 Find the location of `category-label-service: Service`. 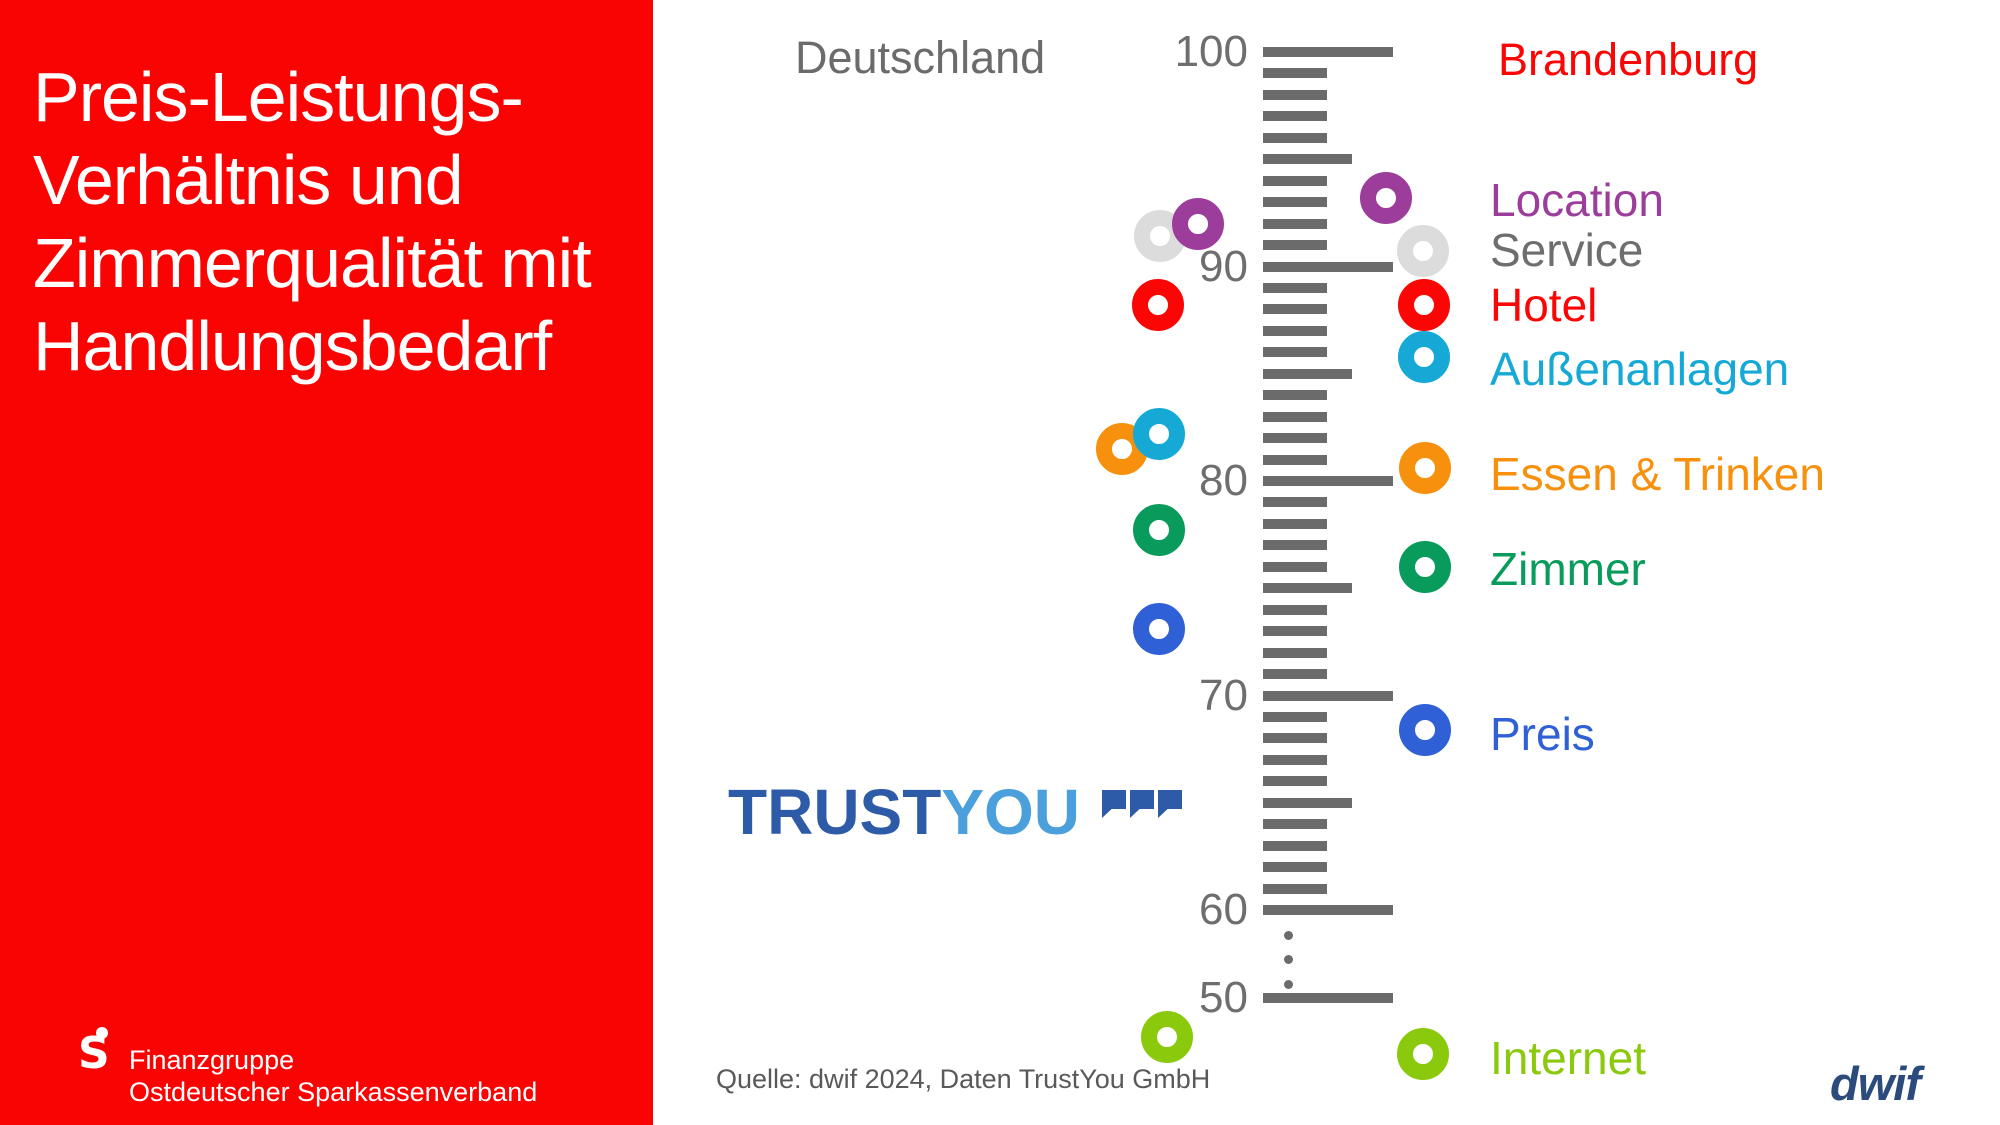

category-label-service: Service is located at coordinates (1567, 250).